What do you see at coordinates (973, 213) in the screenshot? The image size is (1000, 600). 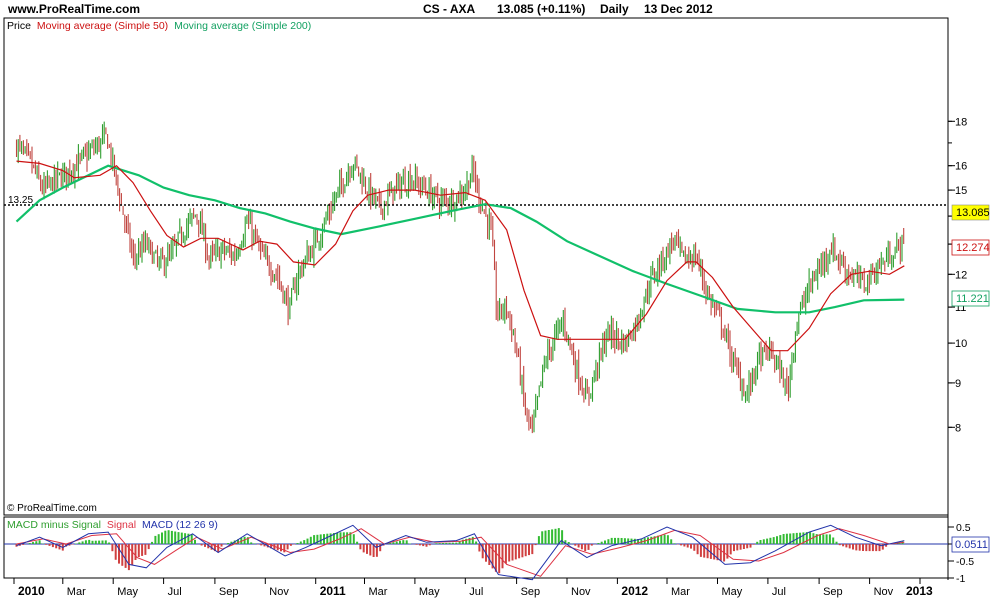 I see `last-price-label: 13.085` at bounding box center [973, 213].